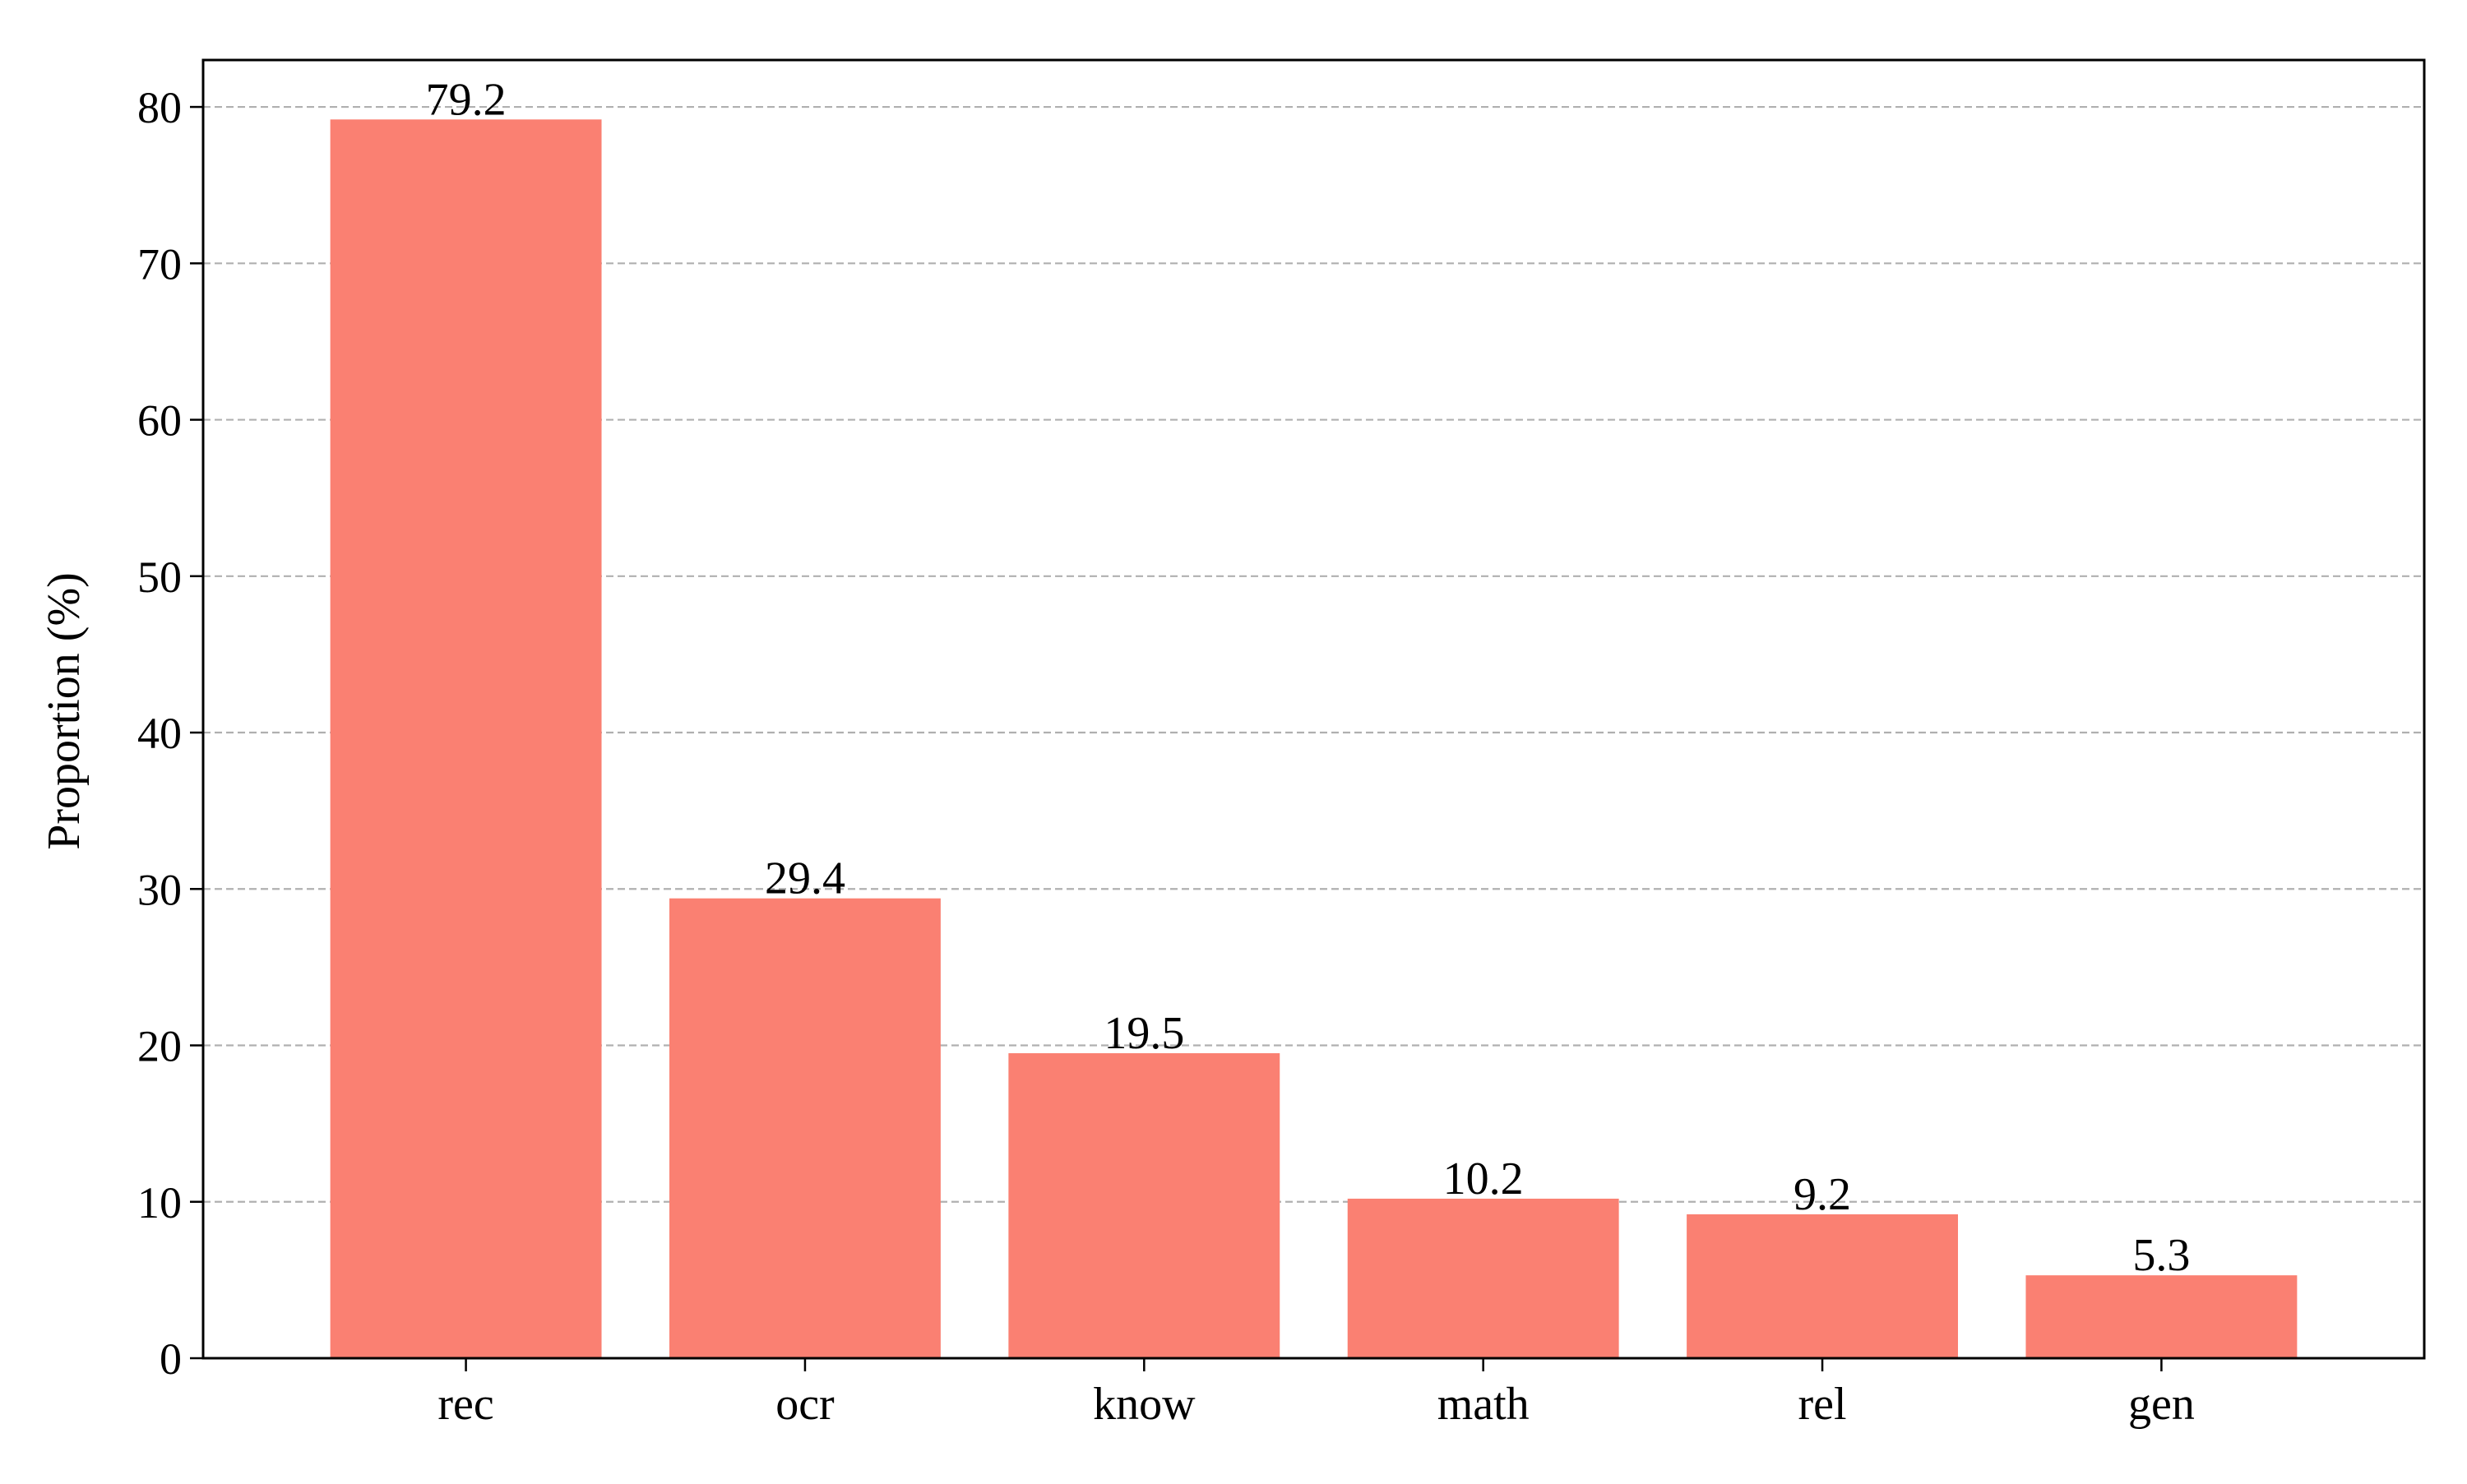  I want to click on y-tick-label: 0, so click(171, 1359).